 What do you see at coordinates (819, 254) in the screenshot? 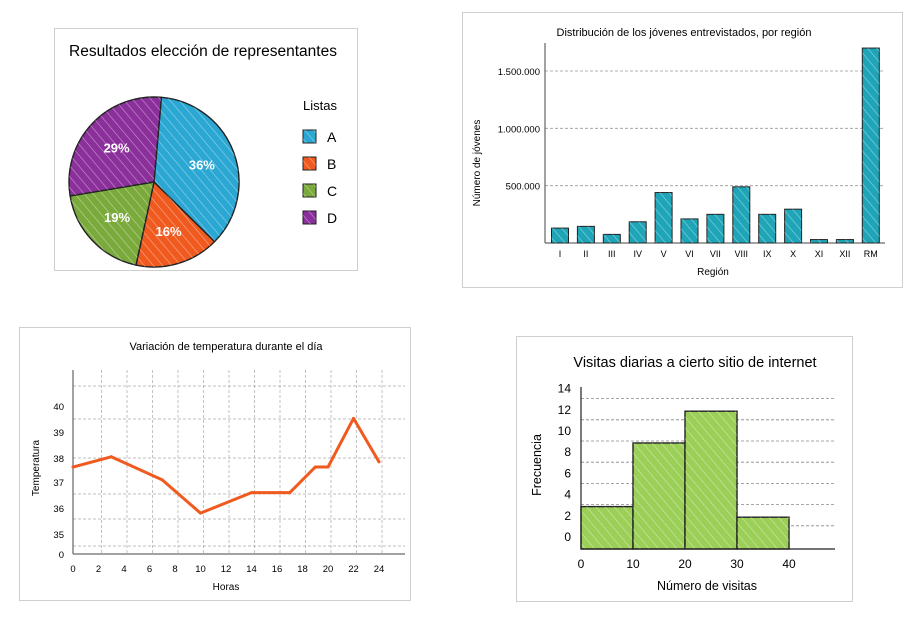
I see `region-xtick-label: XI` at bounding box center [819, 254].